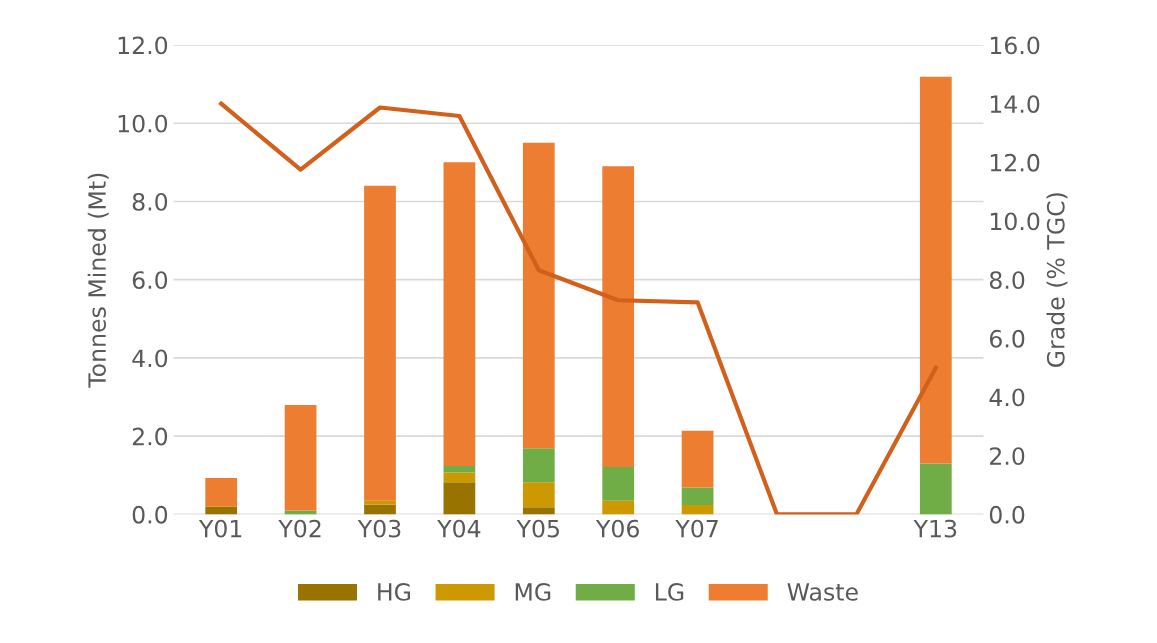 This screenshot has width=1157, height=643. Describe the element at coordinates (822, 592) in the screenshot. I see `legend-label: Waste` at that location.